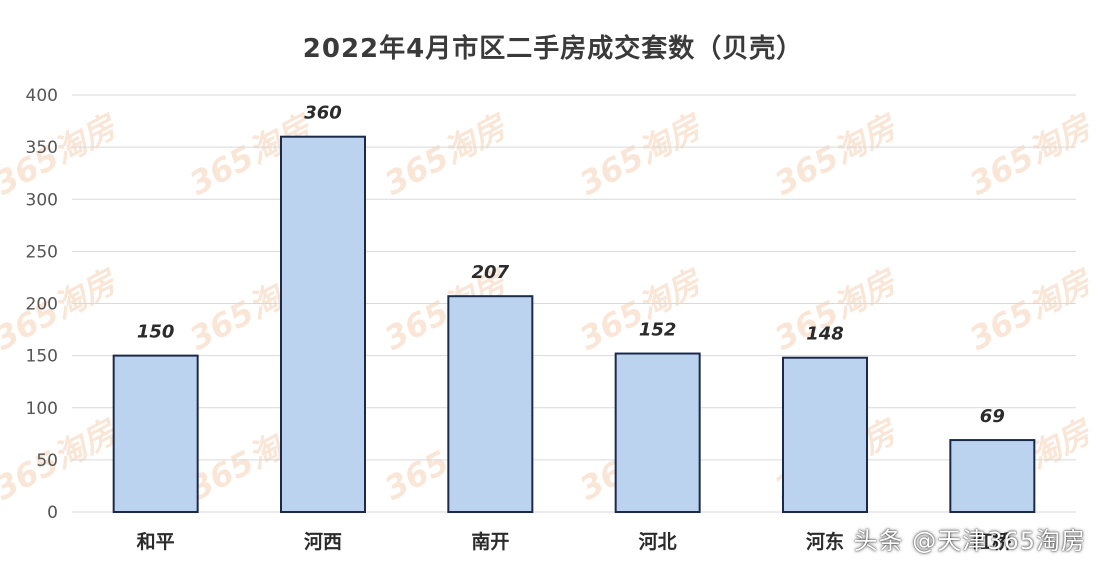 The width and height of the screenshot is (1106, 570). Describe the element at coordinates (490, 542) in the screenshot. I see `category-label: 南开` at that location.